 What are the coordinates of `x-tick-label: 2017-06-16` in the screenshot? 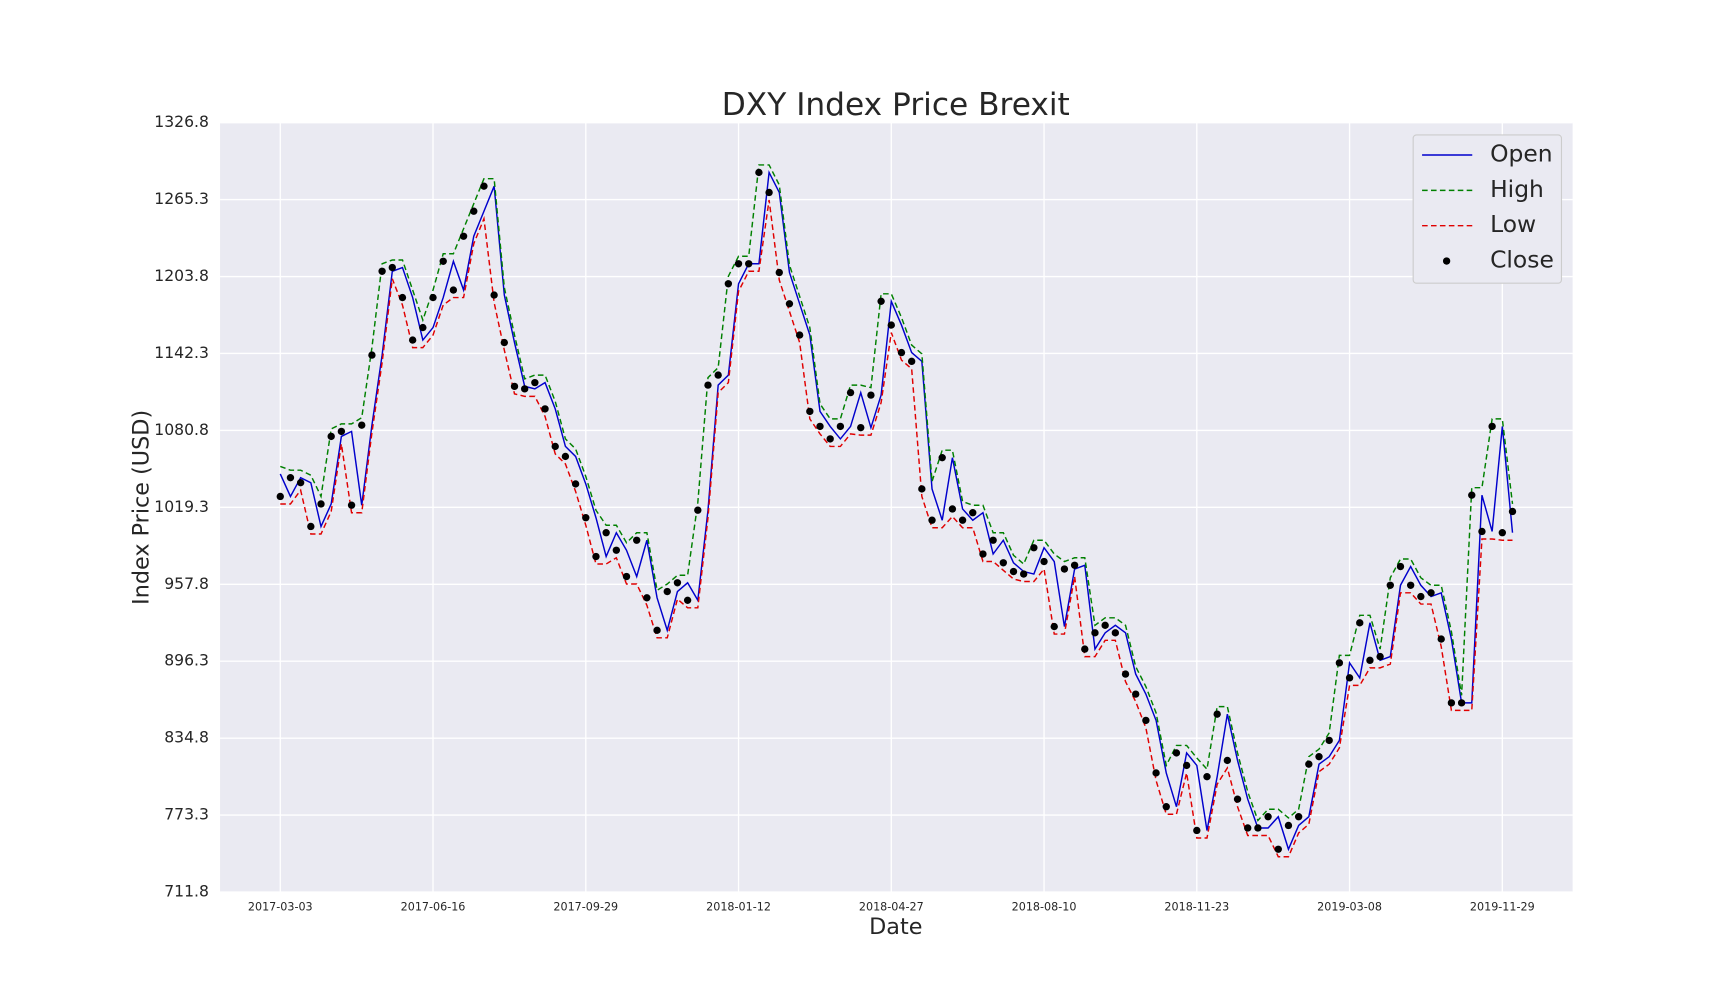 It's located at (433, 907).